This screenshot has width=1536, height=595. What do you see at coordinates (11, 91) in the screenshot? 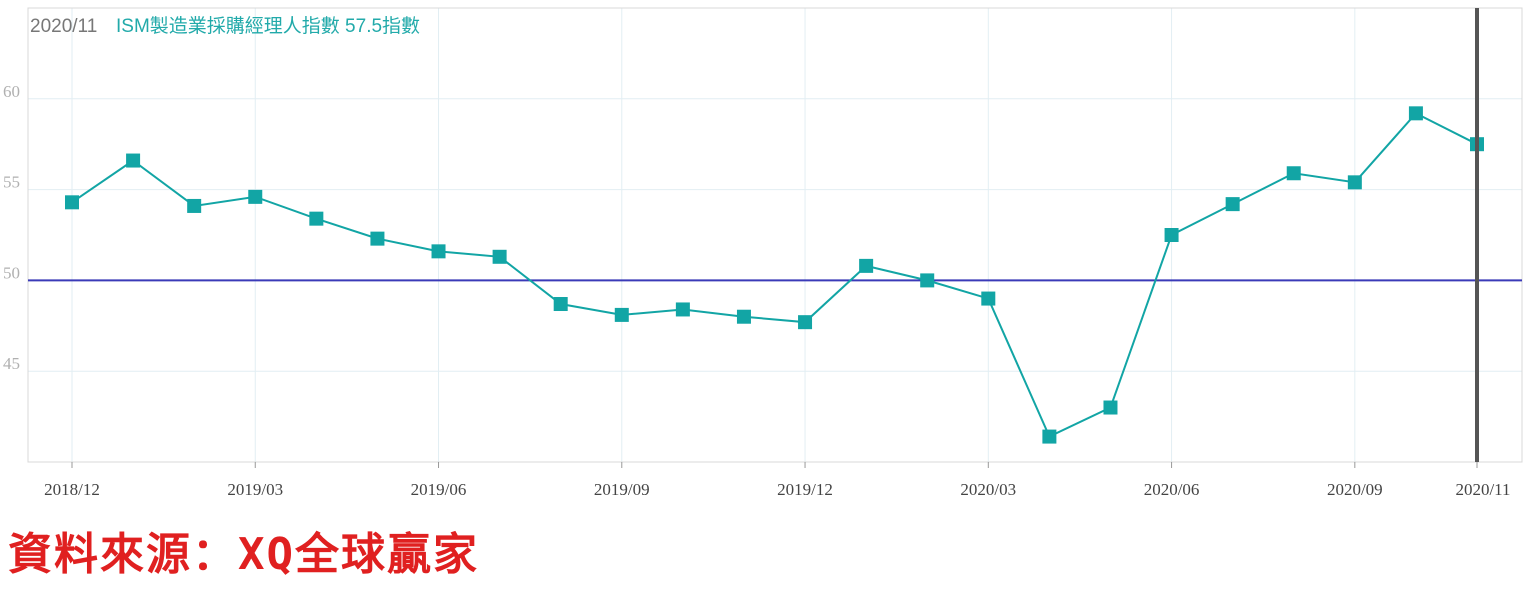
I see `y-tick-label-60: 60` at bounding box center [11, 91].